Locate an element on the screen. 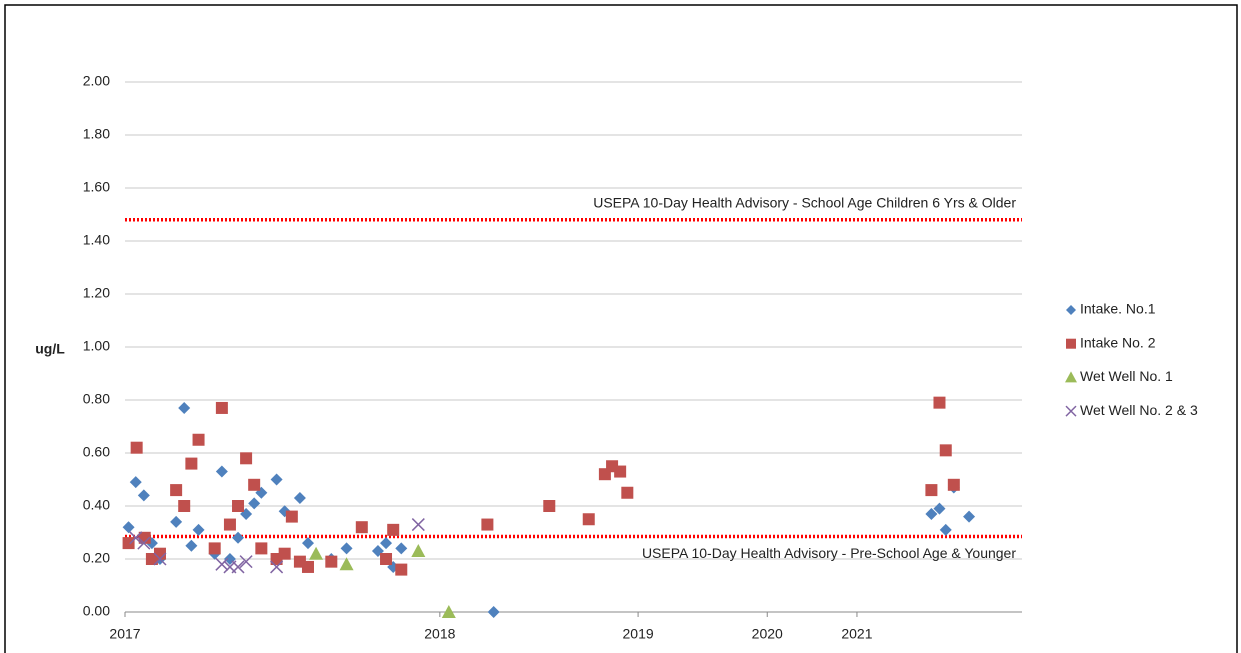  y-tick-label: 0.40 is located at coordinates (96, 505).